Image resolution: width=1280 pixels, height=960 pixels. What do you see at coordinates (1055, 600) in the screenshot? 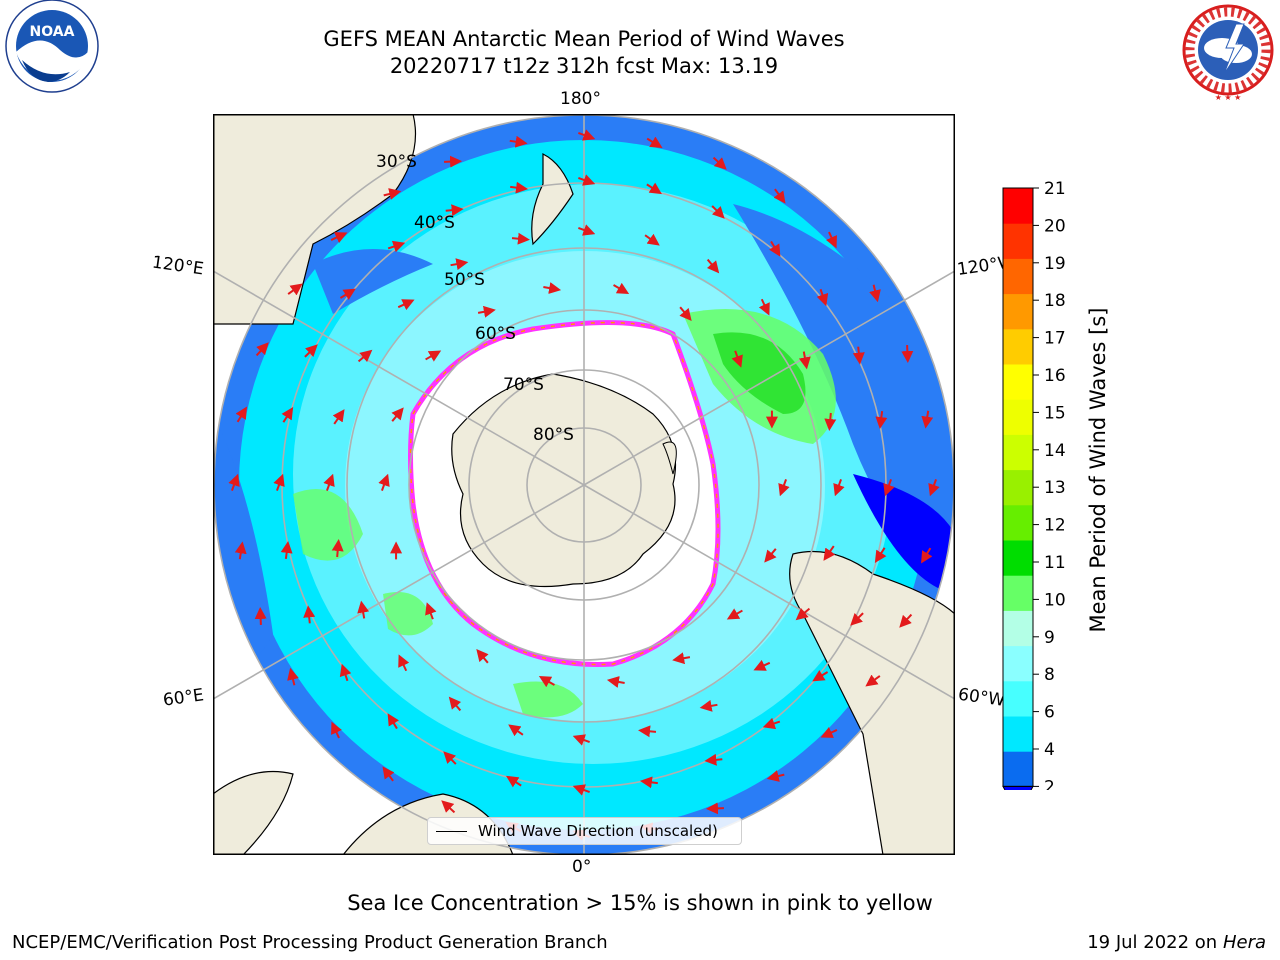
I see `colorbar-tick-label: 10` at bounding box center [1055, 600].